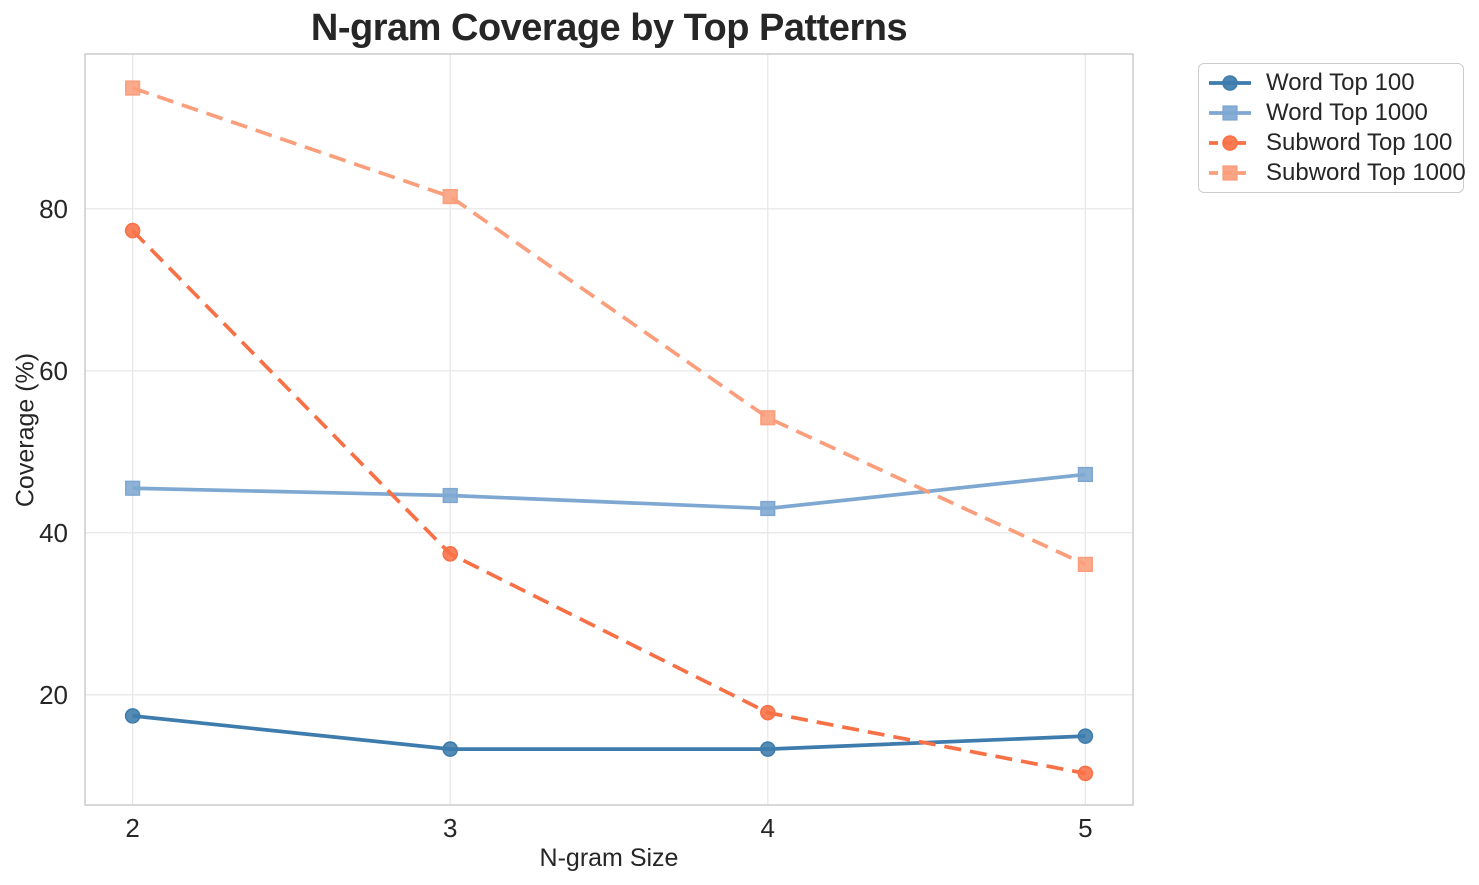  I want to click on legend-label: Word Top 100, so click(1340, 82).